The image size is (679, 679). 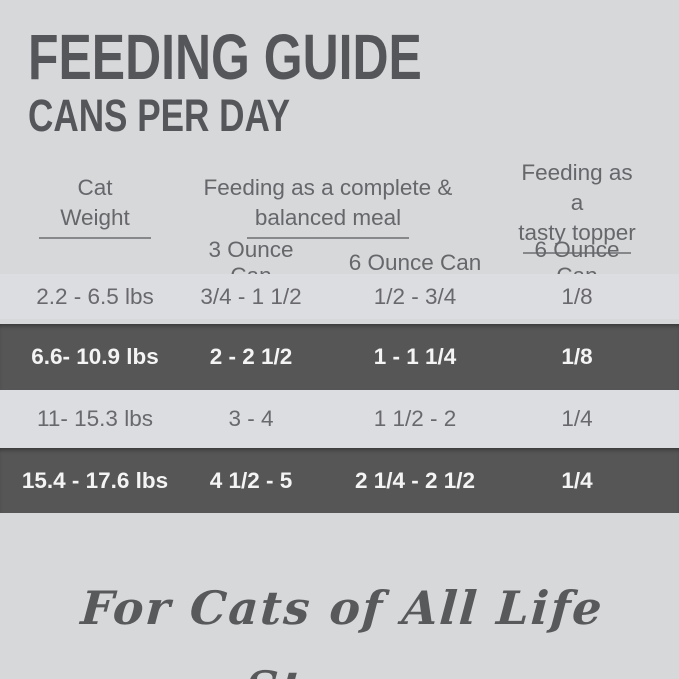 I want to click on weight-cell: 11- 15.3 lbs, so click(x=95, y=418).